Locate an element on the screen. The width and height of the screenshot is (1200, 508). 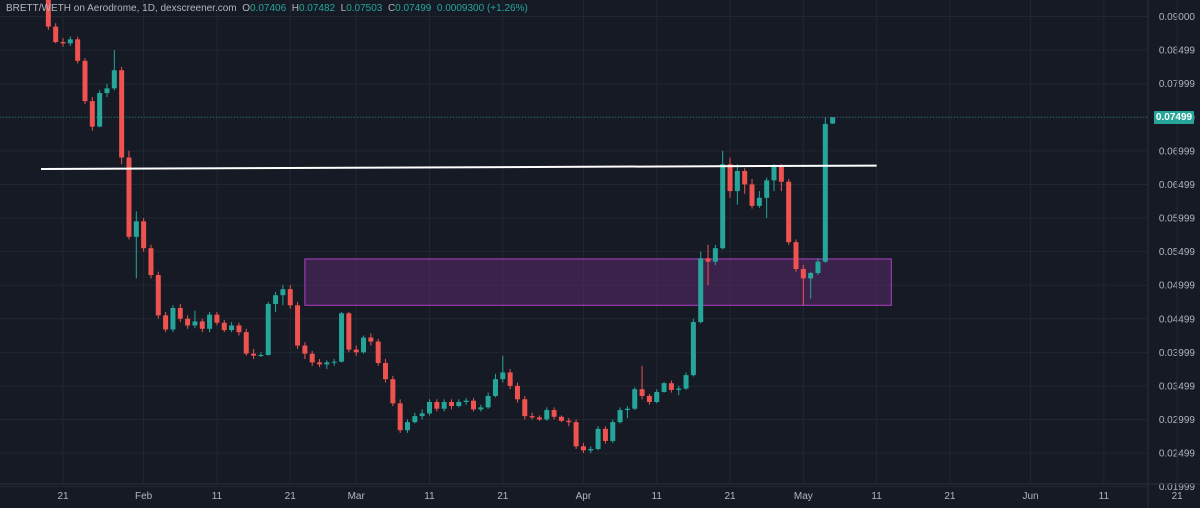
resistance-trendline is located at coordinates (459, 167).